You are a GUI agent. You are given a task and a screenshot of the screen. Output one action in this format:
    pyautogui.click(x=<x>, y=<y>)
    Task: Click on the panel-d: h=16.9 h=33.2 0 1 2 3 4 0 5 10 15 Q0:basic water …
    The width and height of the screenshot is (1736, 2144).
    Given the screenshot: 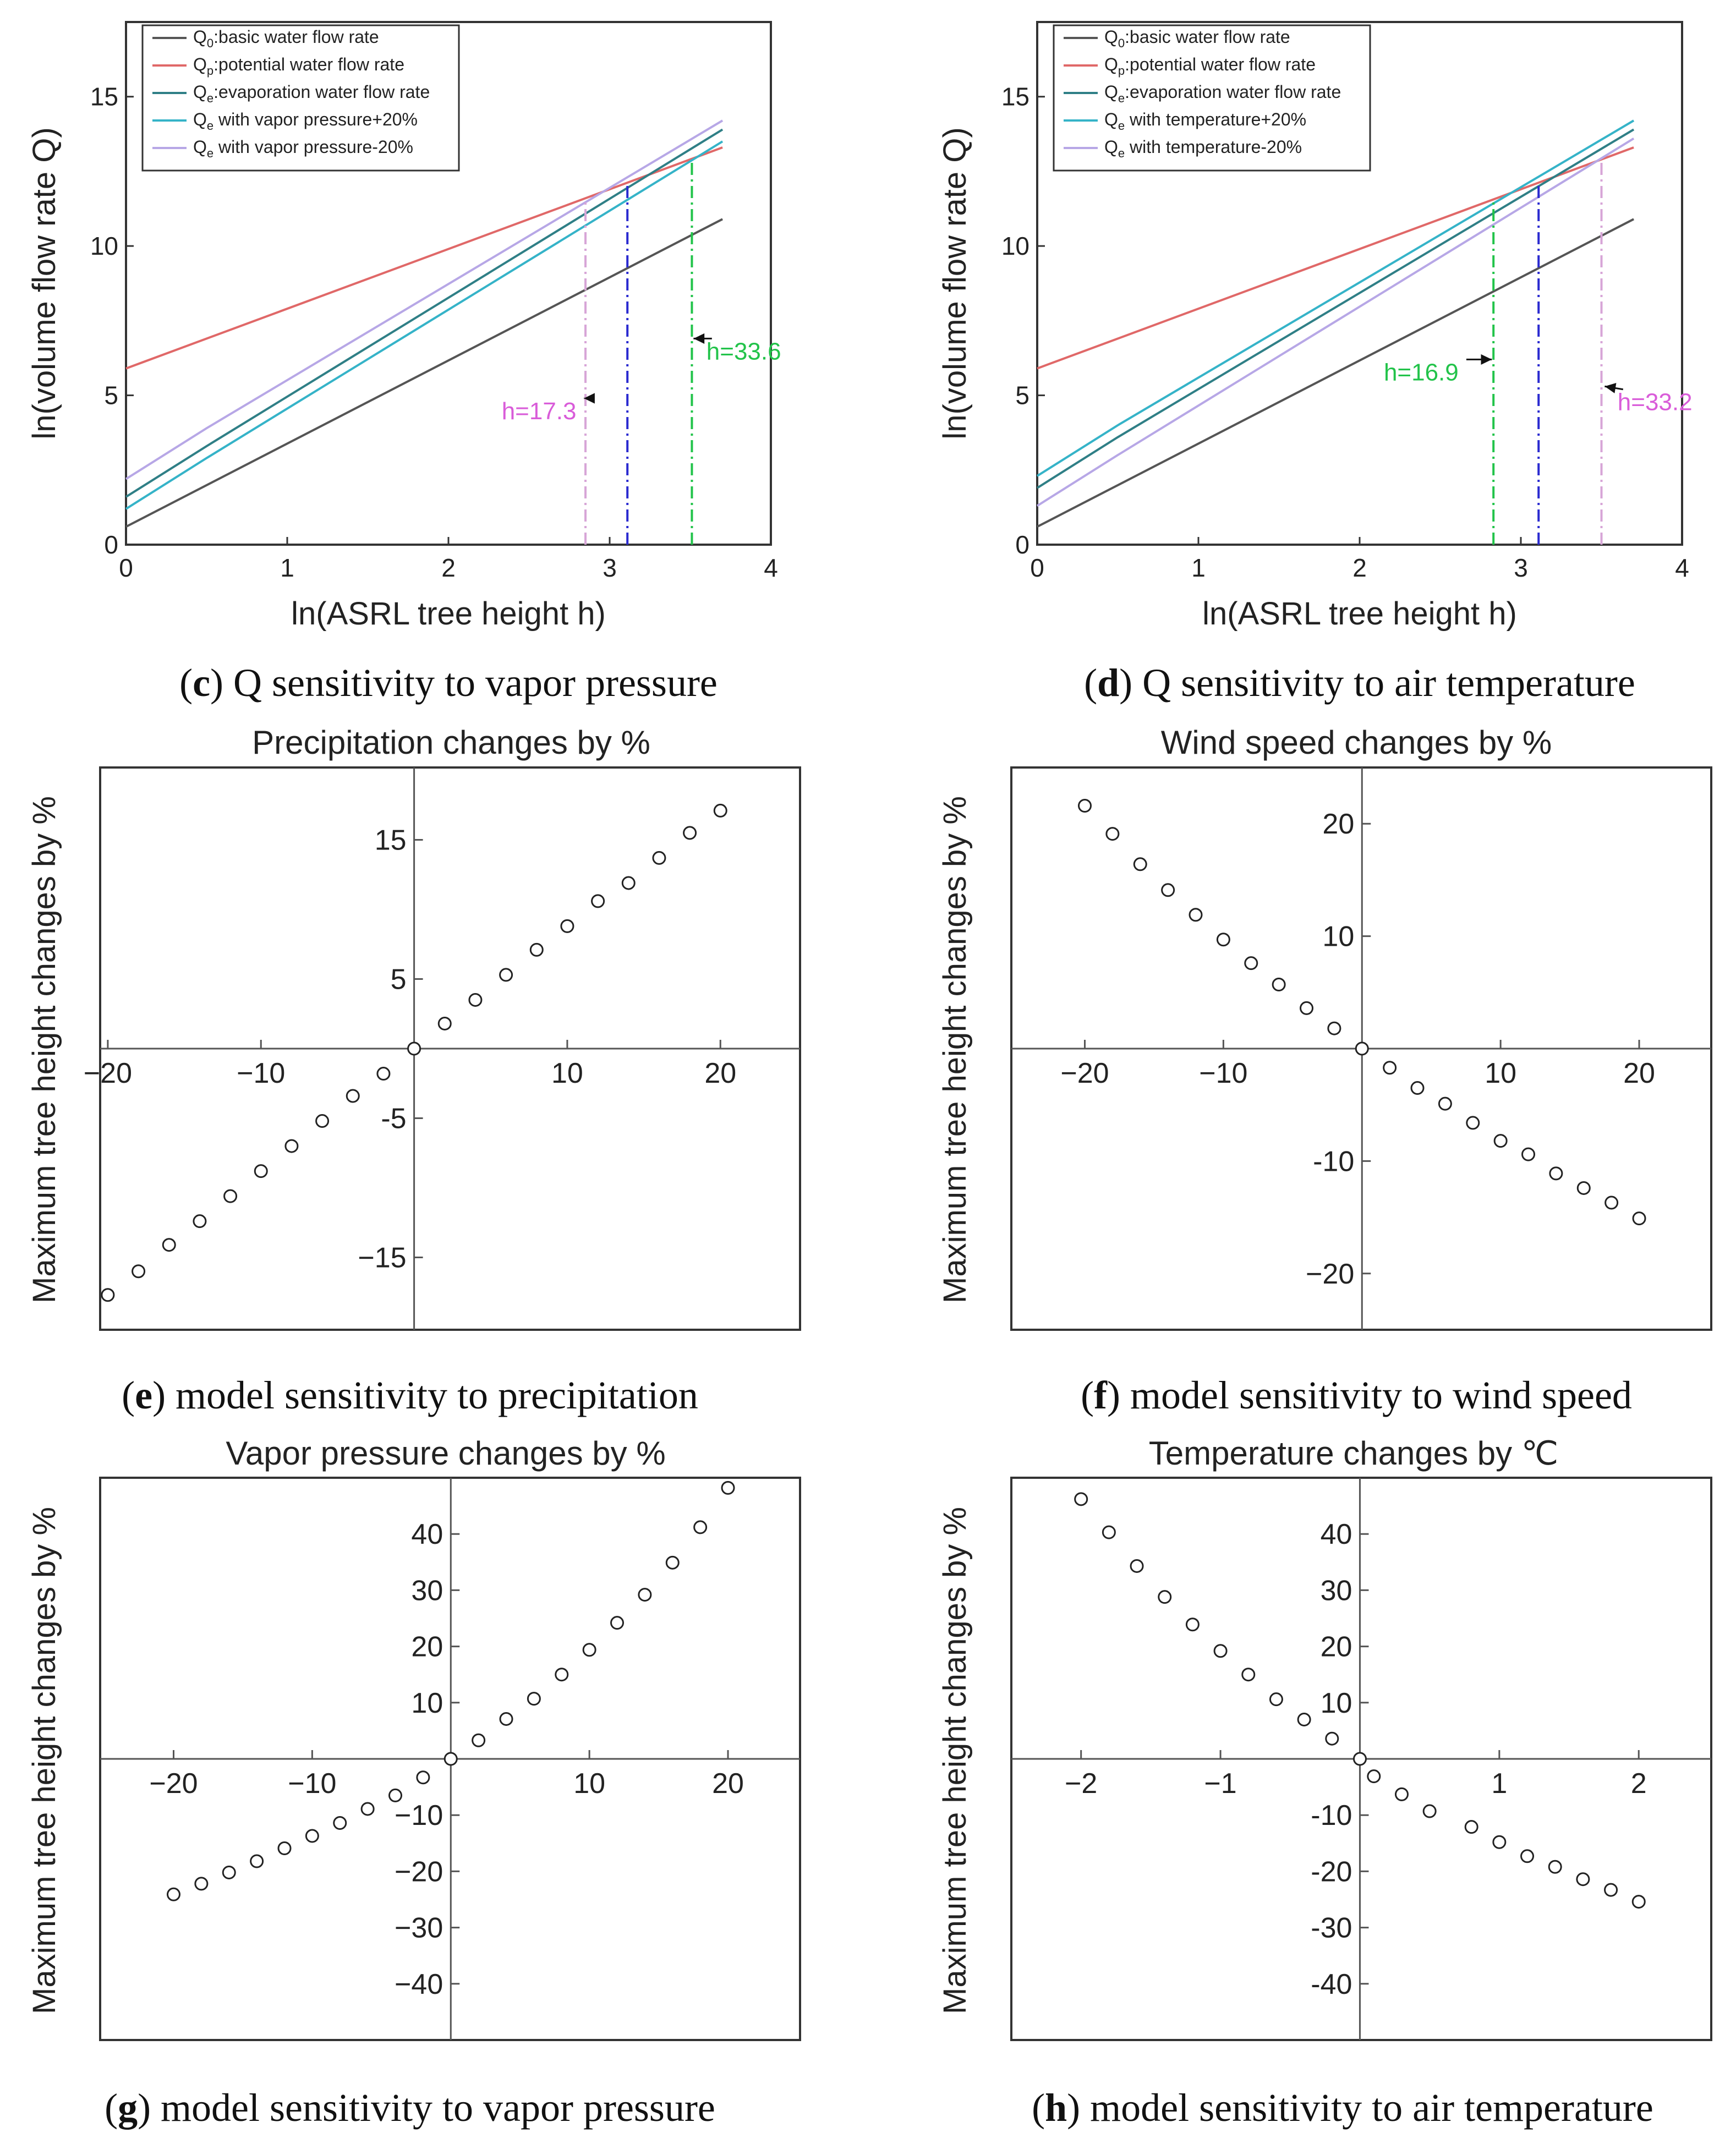 What is the action you would take?
    pyautogui.click(x=1315, y=363)
    